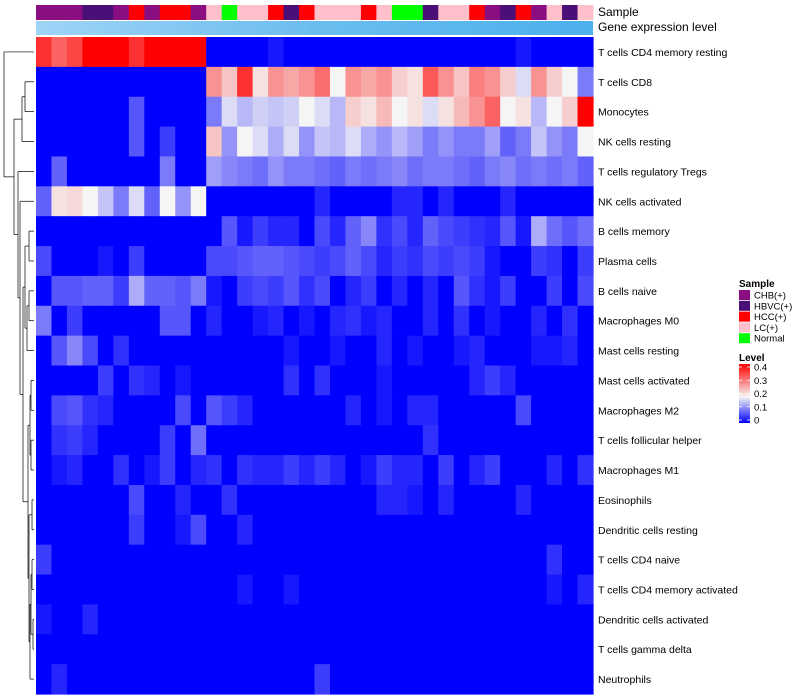 The height and width of the screenshot is (700, 800). I want to click on row-label: Mast cells activated, so click(644, 381).